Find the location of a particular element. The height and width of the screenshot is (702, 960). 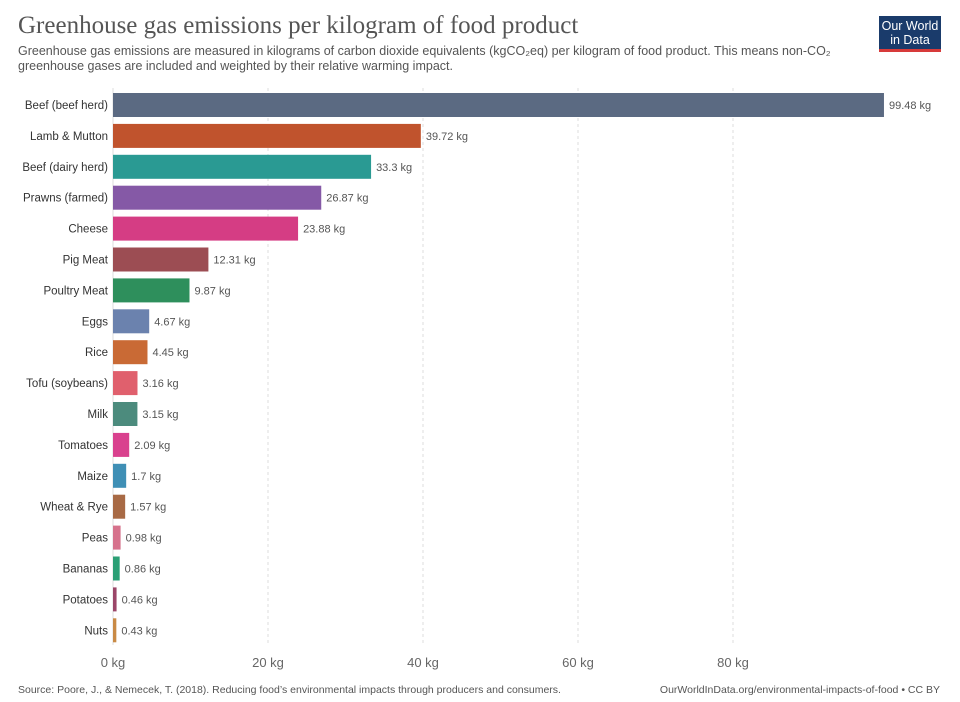

value-label: 1.7 kg is located at coordinates (146, 477).